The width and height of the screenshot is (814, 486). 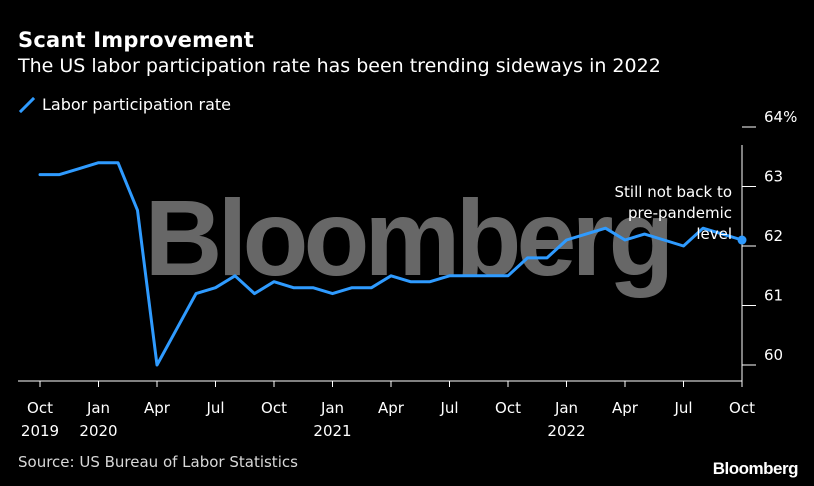 What do you see at coordinates (158, 462) in the screenshot?
I see `source-note: Source: US Bureau of Labor Statistics` at bounding box center [158, 462].